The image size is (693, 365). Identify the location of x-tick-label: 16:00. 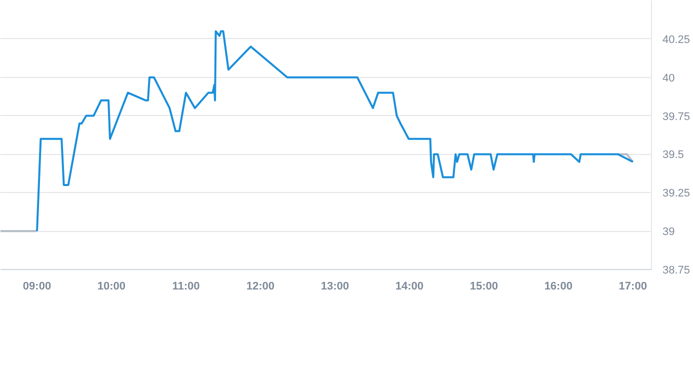
(558, 286).